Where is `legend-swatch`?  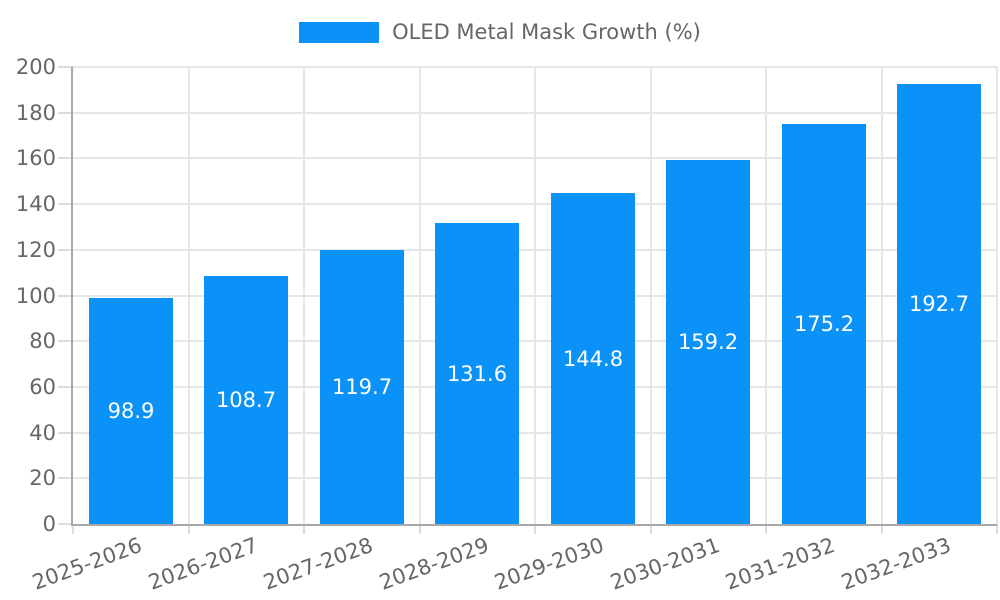
legend-swatch is located at coordinates (339, 32).